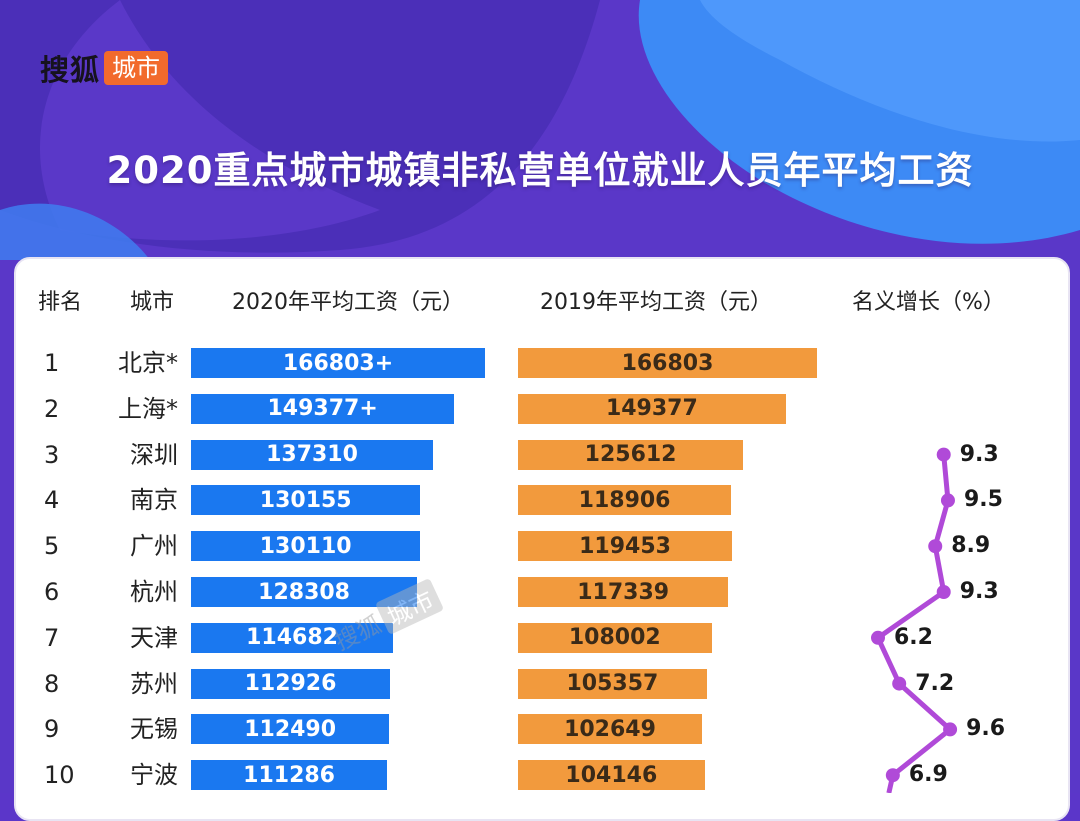 The image size is (1080, 821). Describe the element at coordinates (52, 408) in the screenshot. I see `rank-cell: 2` at that location.